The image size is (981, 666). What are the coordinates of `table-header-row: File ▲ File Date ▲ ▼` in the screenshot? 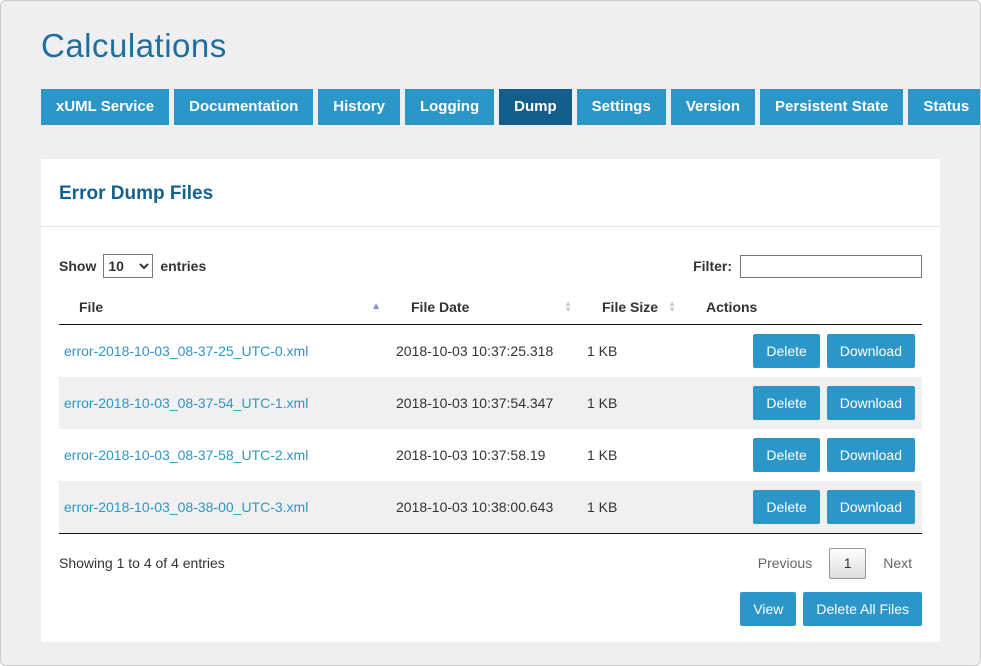 It's located at (490, 307).